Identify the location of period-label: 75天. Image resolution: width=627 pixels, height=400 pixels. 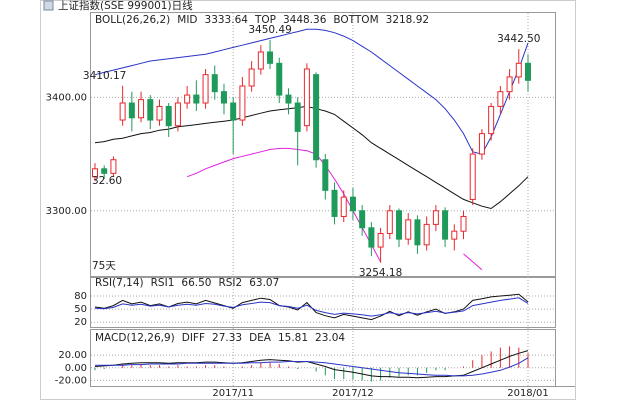
(104, 266).